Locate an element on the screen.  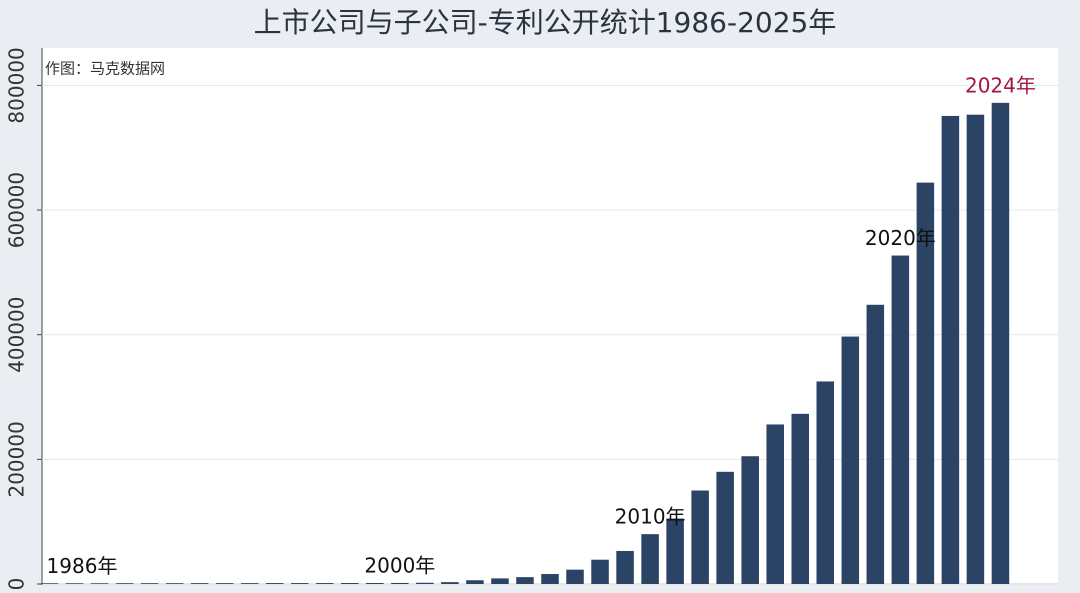
y-tick-label: 400000 is located at coordinates (17, 335).